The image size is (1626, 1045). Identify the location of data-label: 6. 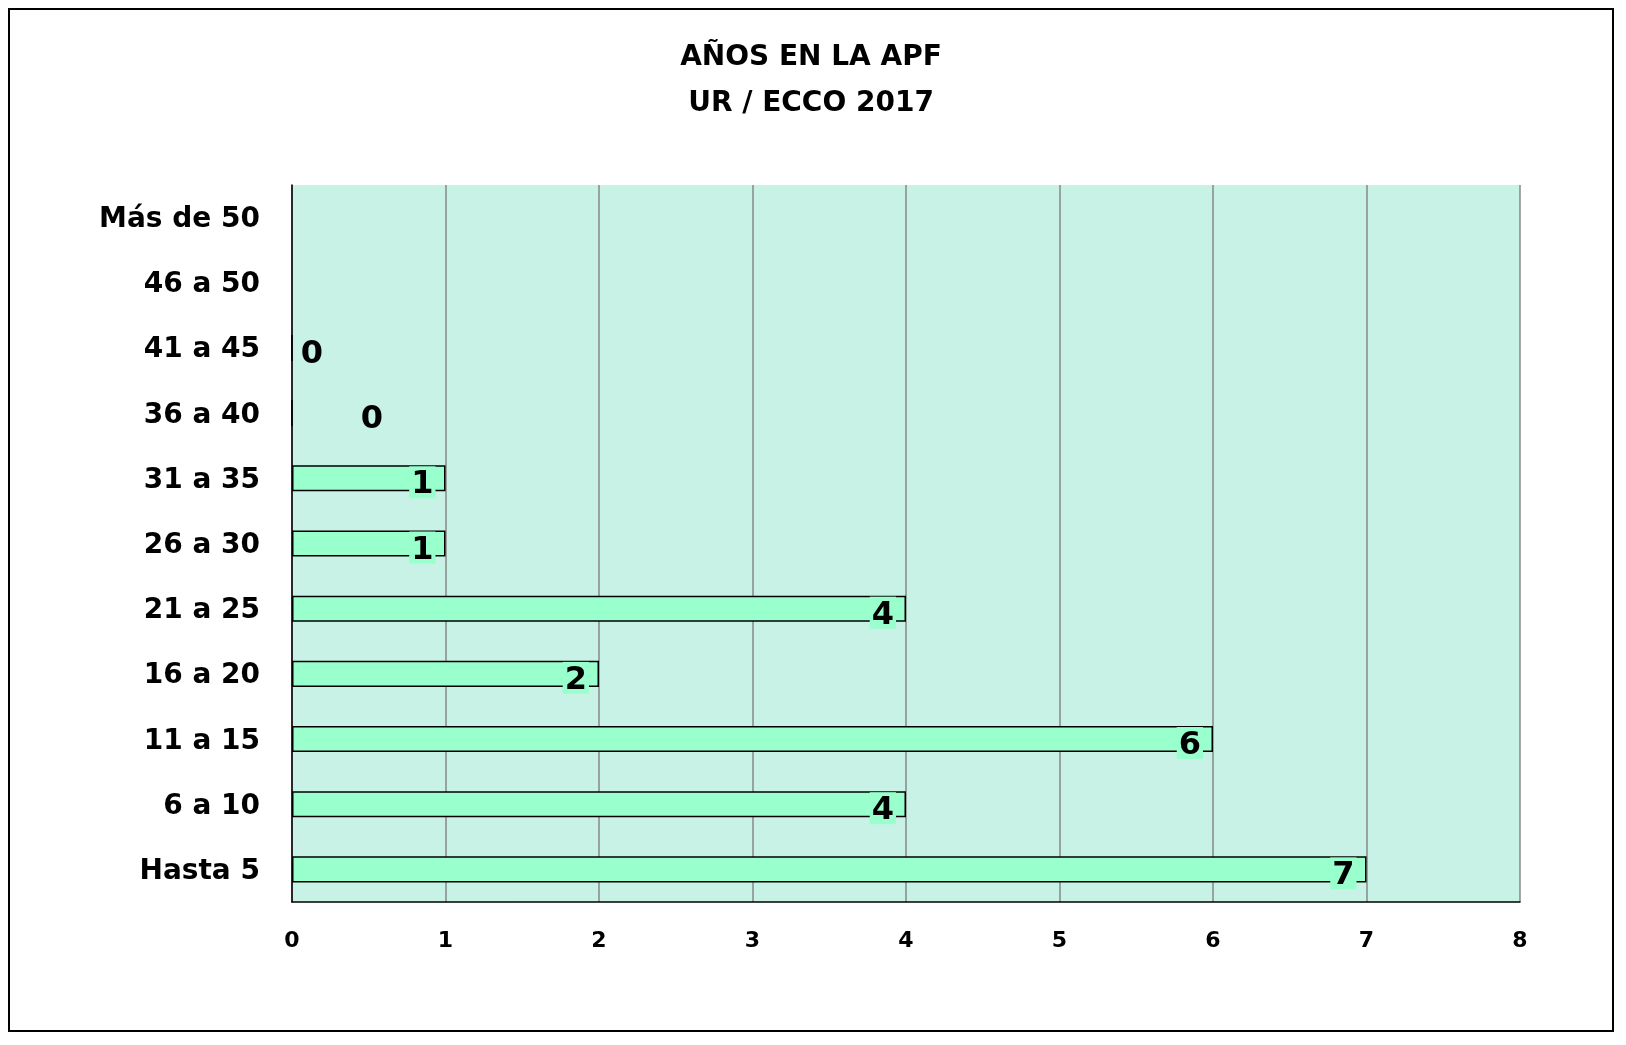
(1189, 743).